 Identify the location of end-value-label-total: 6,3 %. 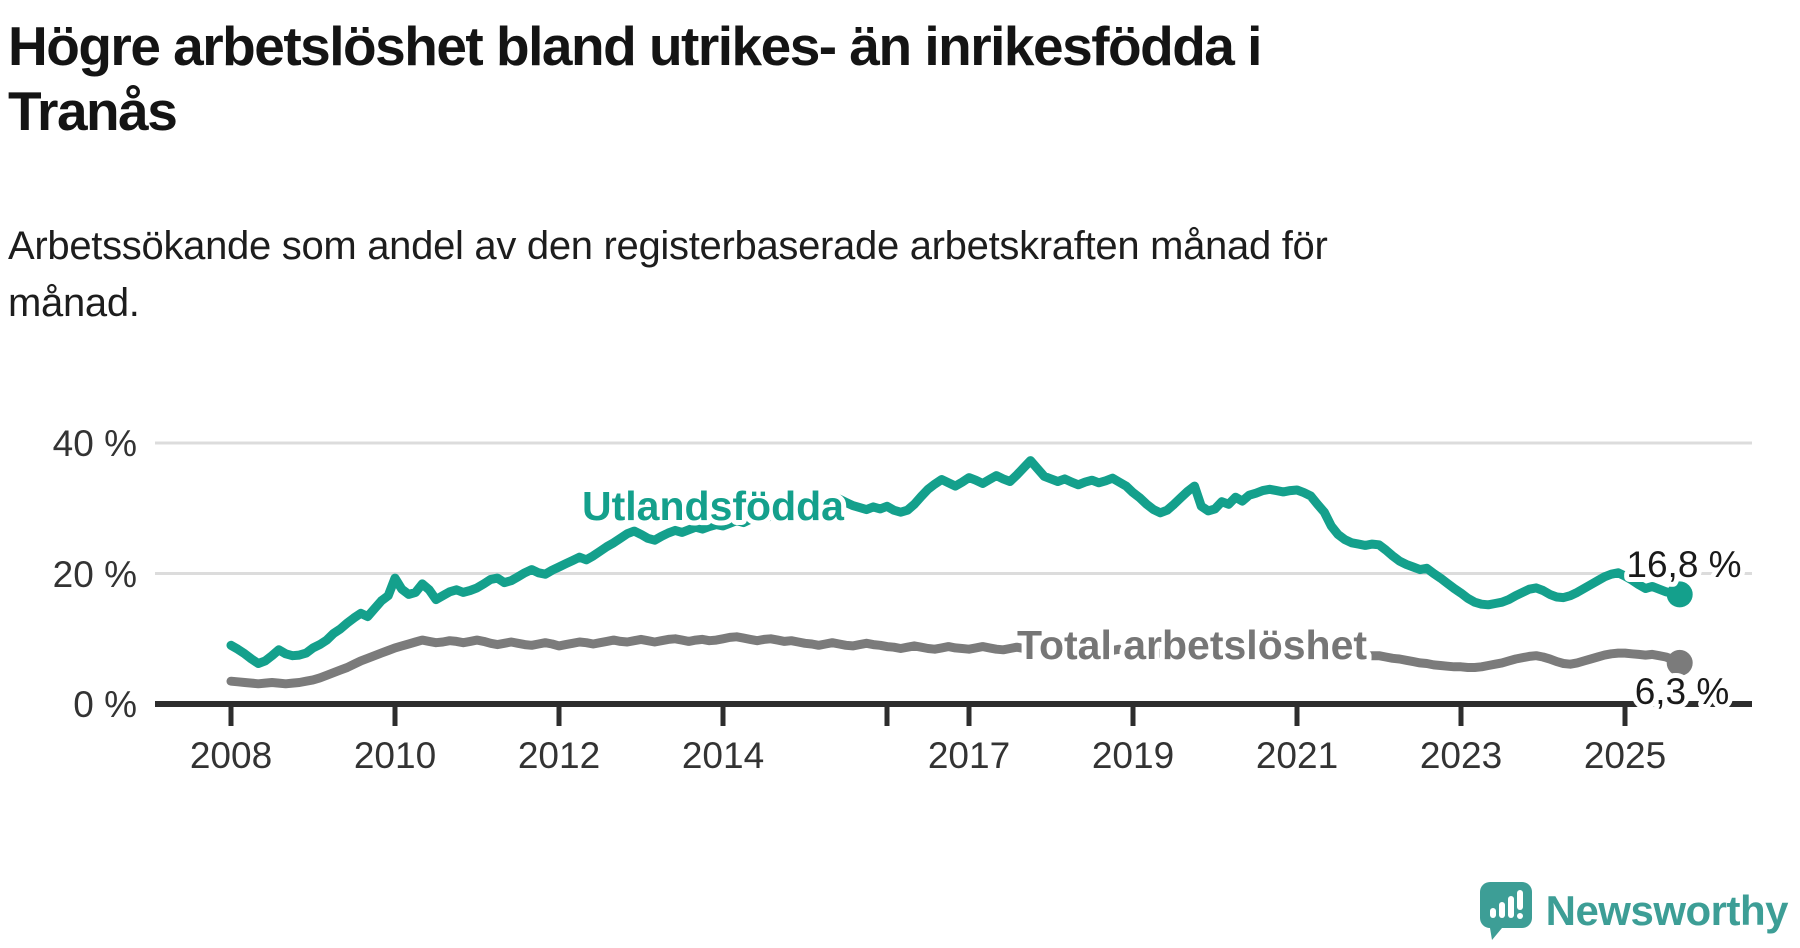
(1682, 691).